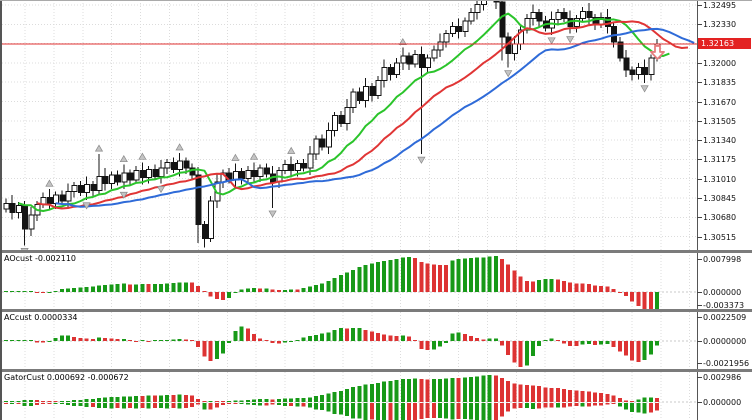 Image resolution: width=752 pixels, height=420 pixels. What do you see at coordinates (41, 317) in the screenshot?
I see `ac-indicator-label: ACcust 0.0000334` at bounding box center [41, 317].